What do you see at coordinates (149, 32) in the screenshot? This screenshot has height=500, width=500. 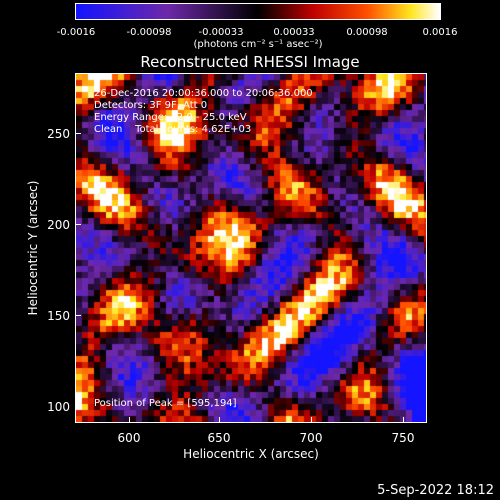 I see `colorbar-tick: -0.00098` at bounding box center [149, 32].